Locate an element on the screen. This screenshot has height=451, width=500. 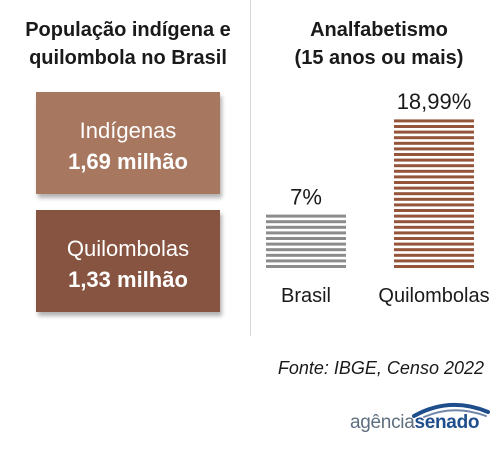
bar-brasil is located at coordinates (306, 241).